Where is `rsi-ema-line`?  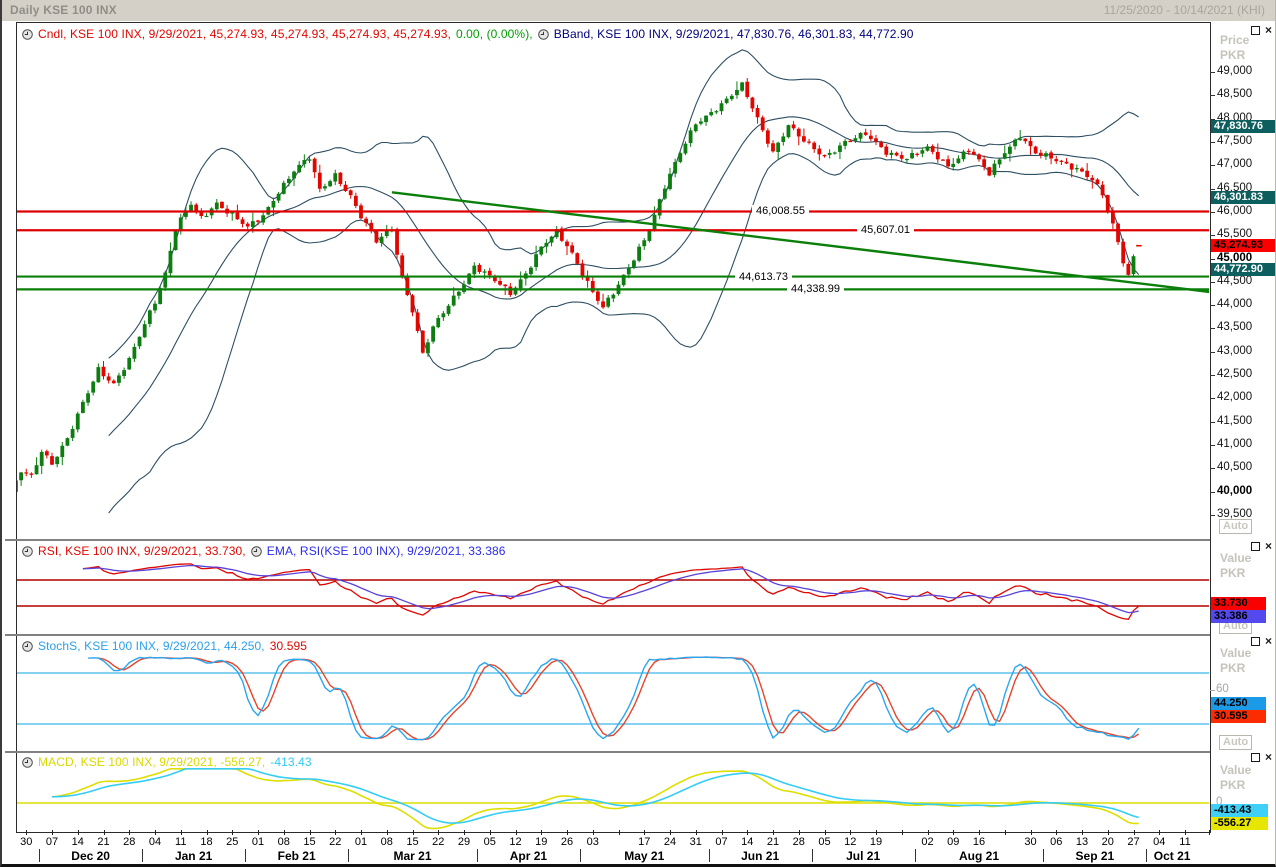
rsi-ema-line is located at coordinates (610, 589).